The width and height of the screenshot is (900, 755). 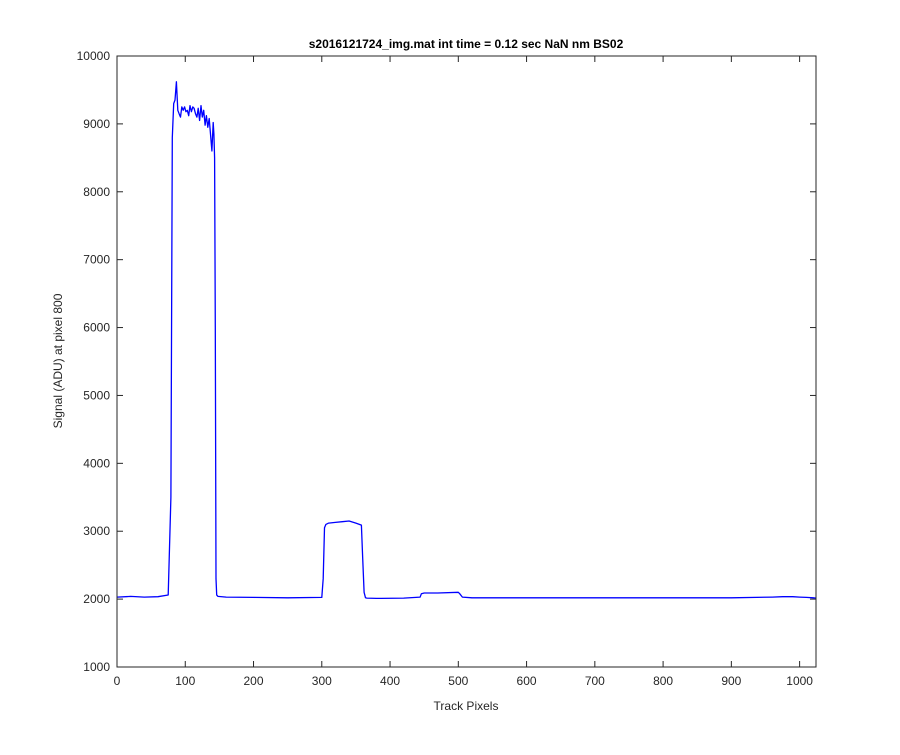 I want to click on x-tick-label: 300, so click(x=322, y=681).